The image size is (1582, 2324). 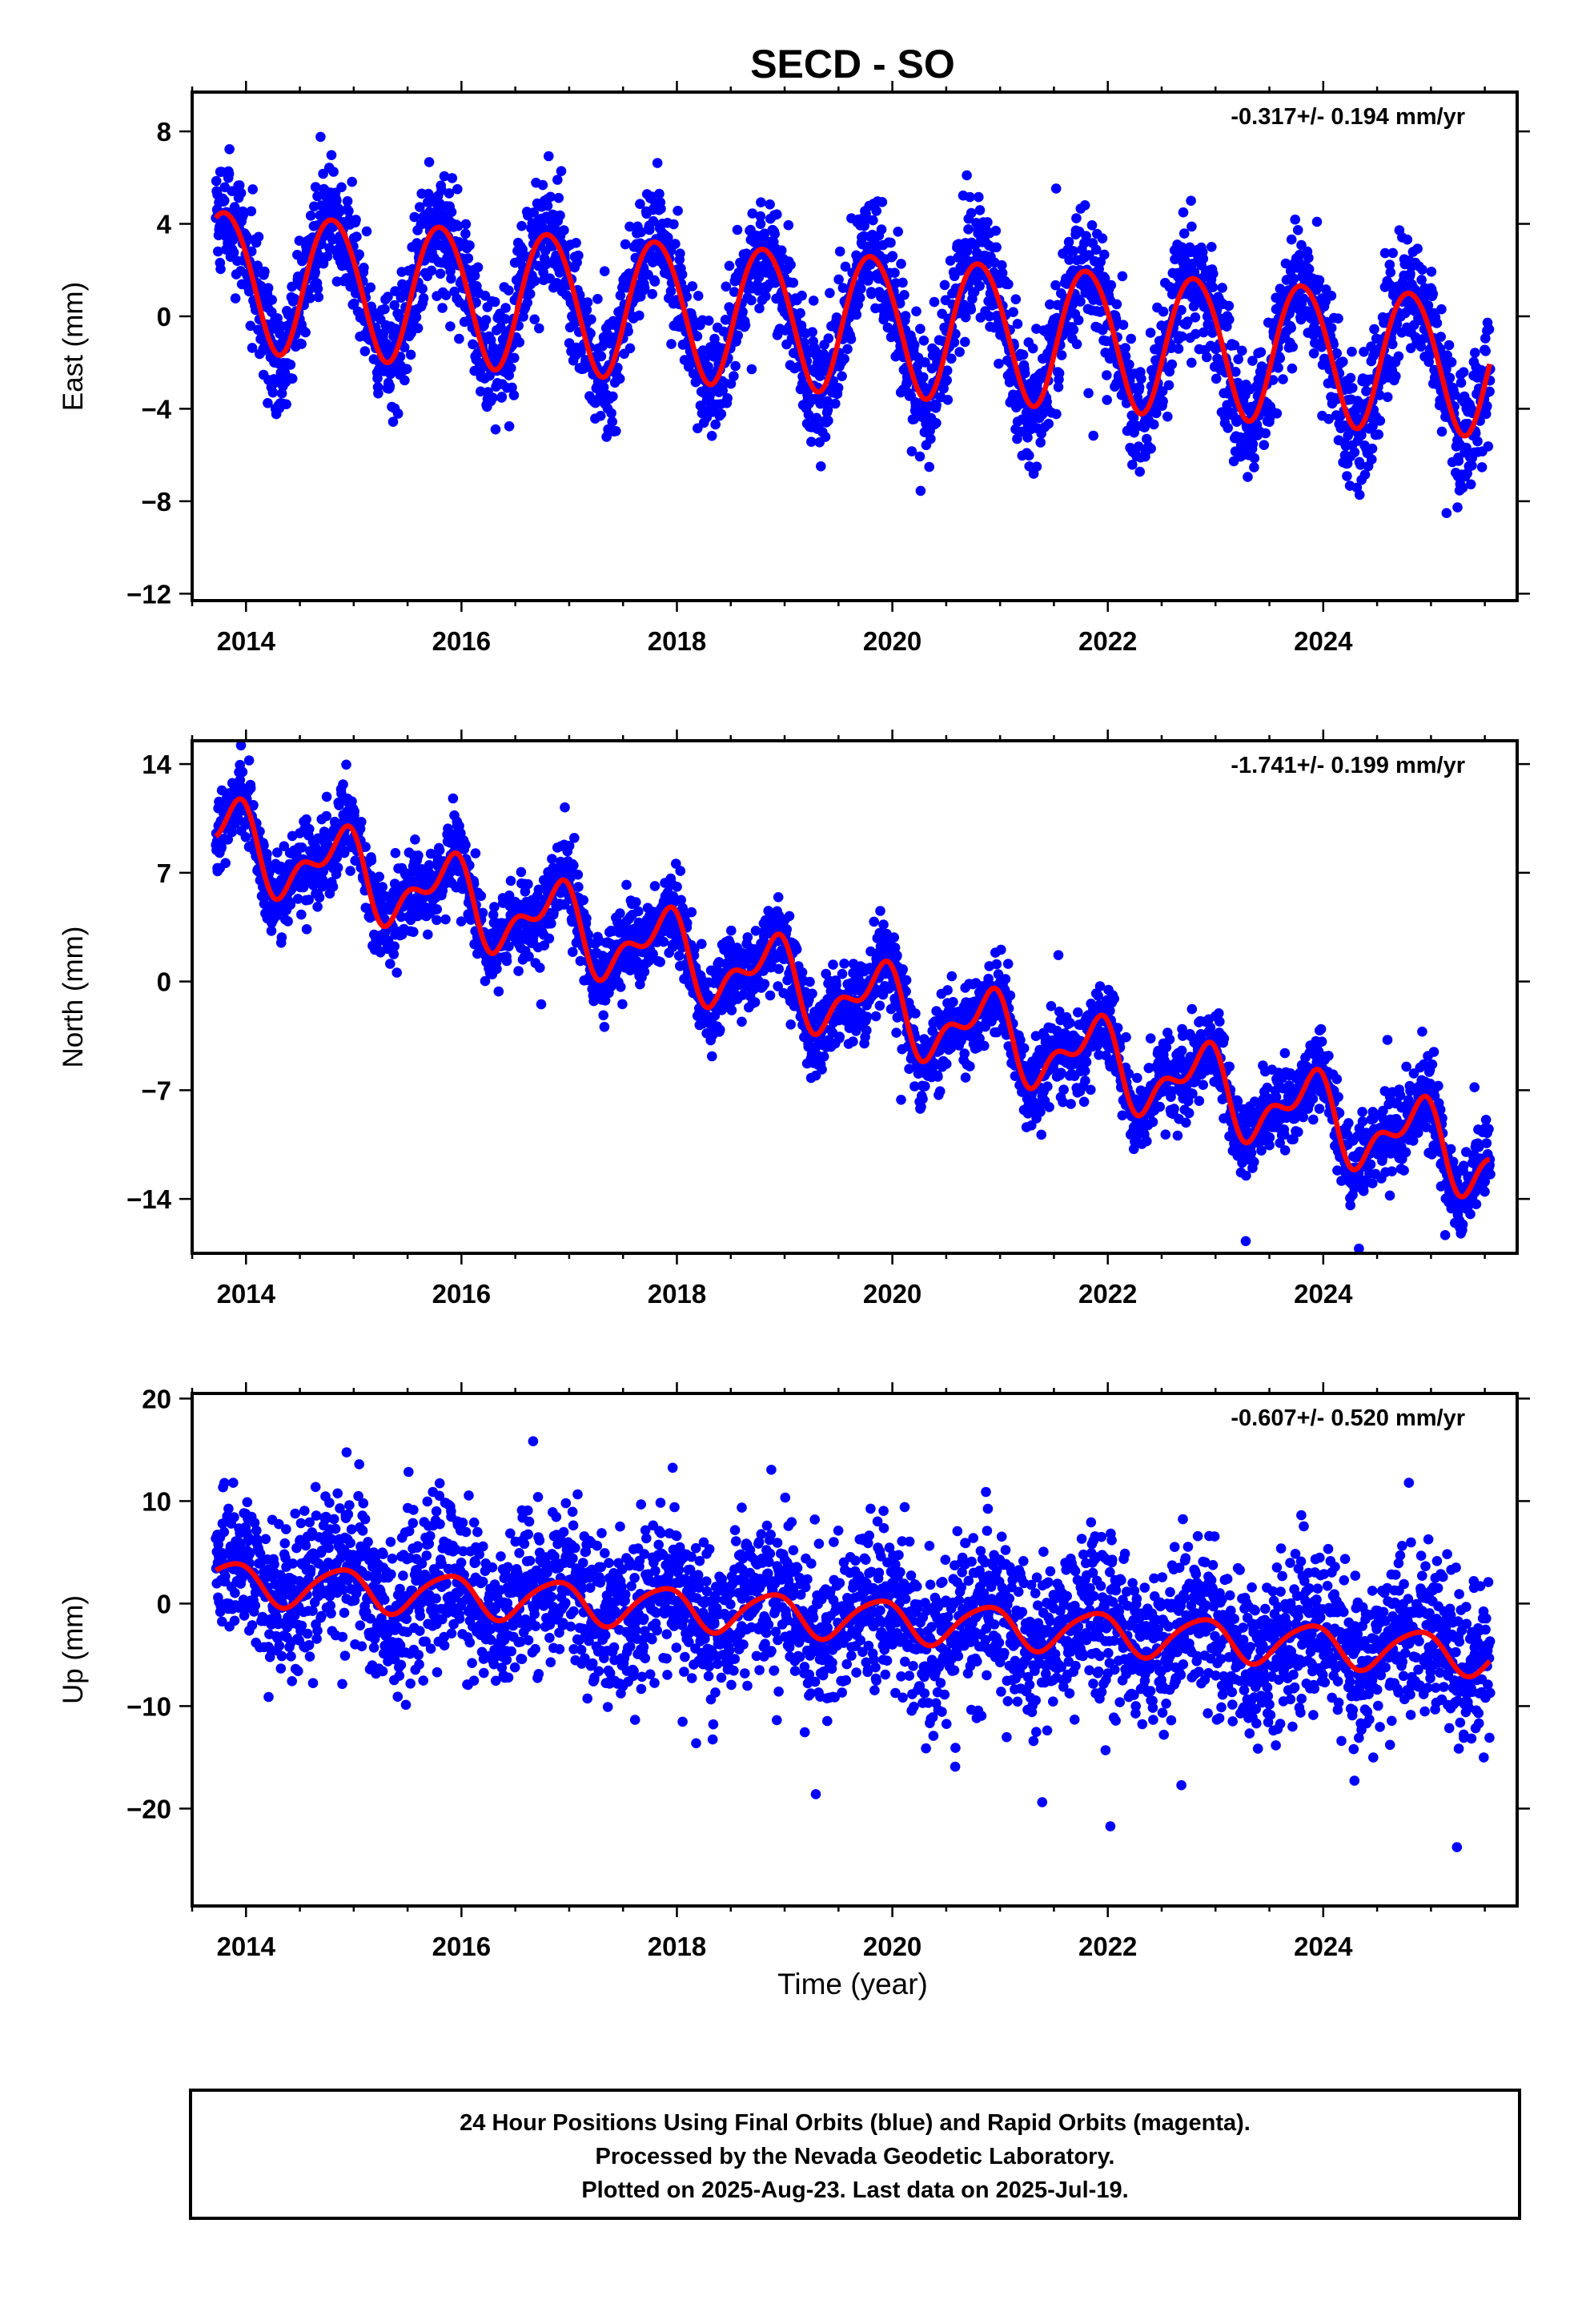 What do you see at coordinates (1324, 641) in the screenshot?
I see `x-tick-label: 2024` at bounding box center [1324, 641].